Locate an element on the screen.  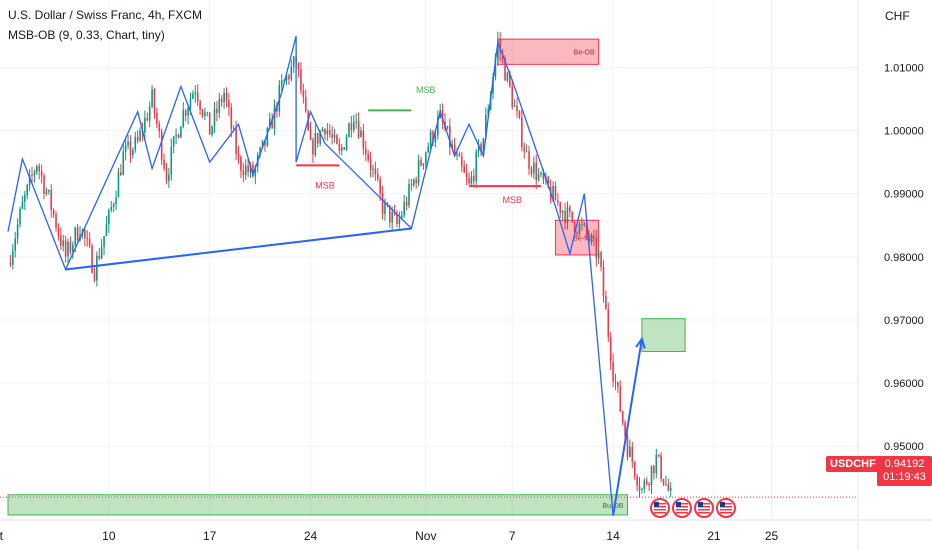
y-tick-label: 0.98000 is located at coordinates (904, 258).